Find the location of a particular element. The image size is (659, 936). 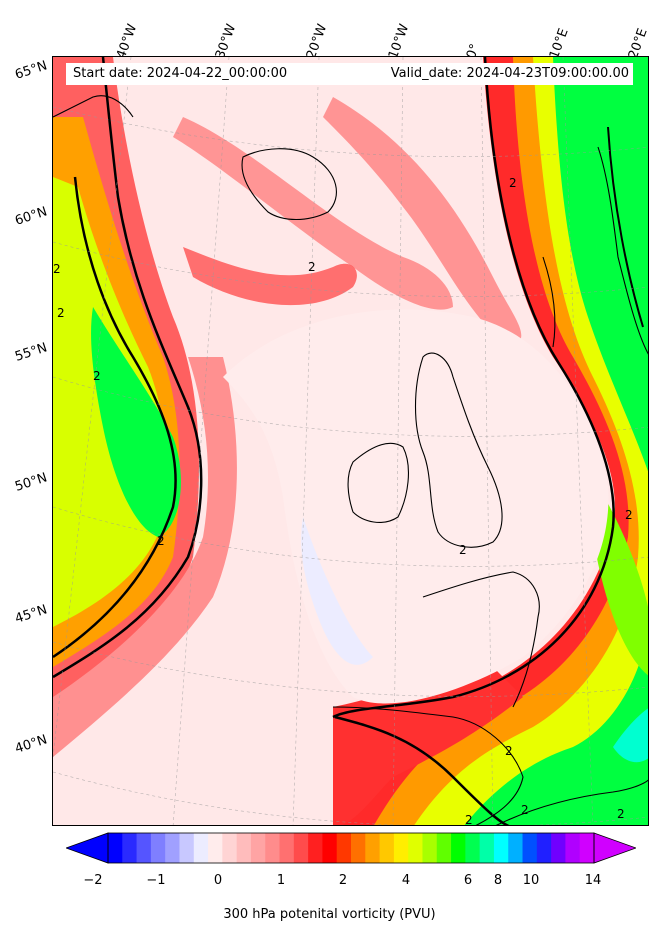

lat-label-55n: 55°N is located at coordinates (31, 352).